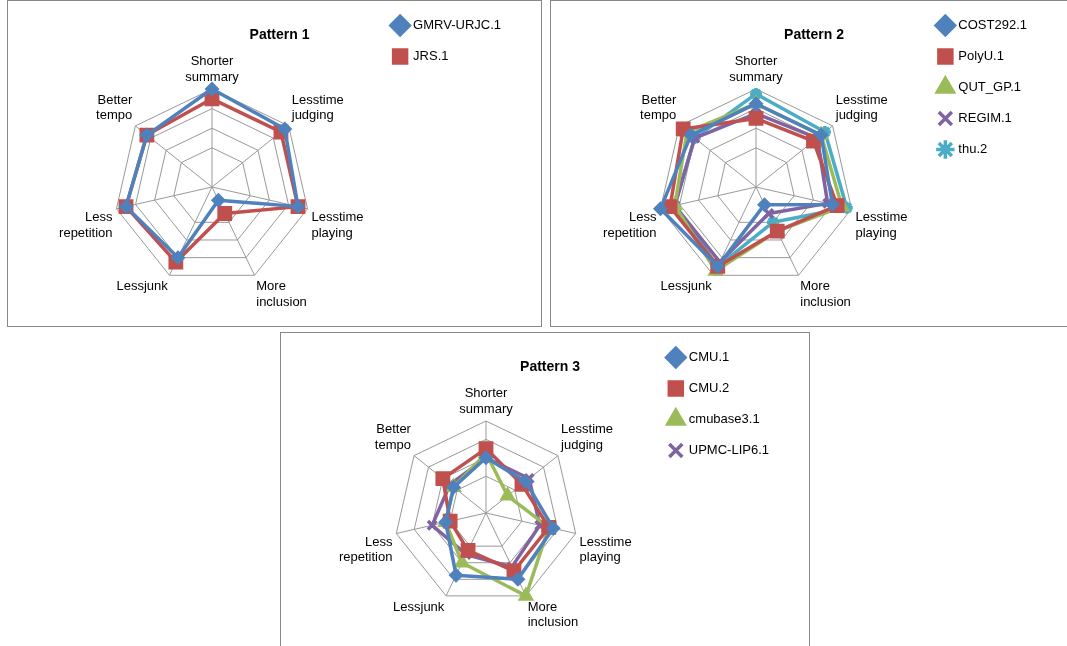  Describe the element at coordinates (729, 450) in the screenshot. I see `legend-label: UPMC-LIP6.1` at that location.